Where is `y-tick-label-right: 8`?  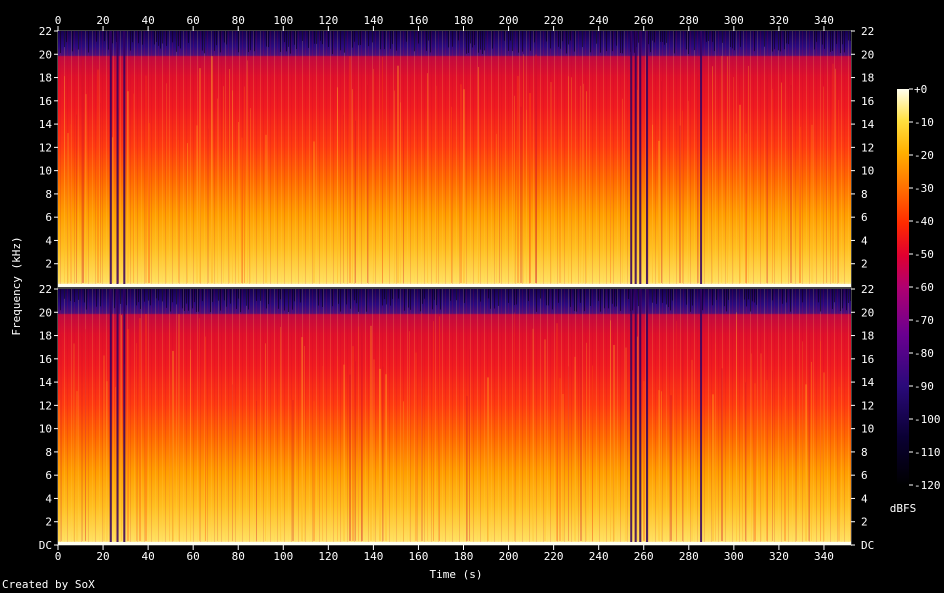 y-tick-label-right: 8 is located at coordinates (864, 452).